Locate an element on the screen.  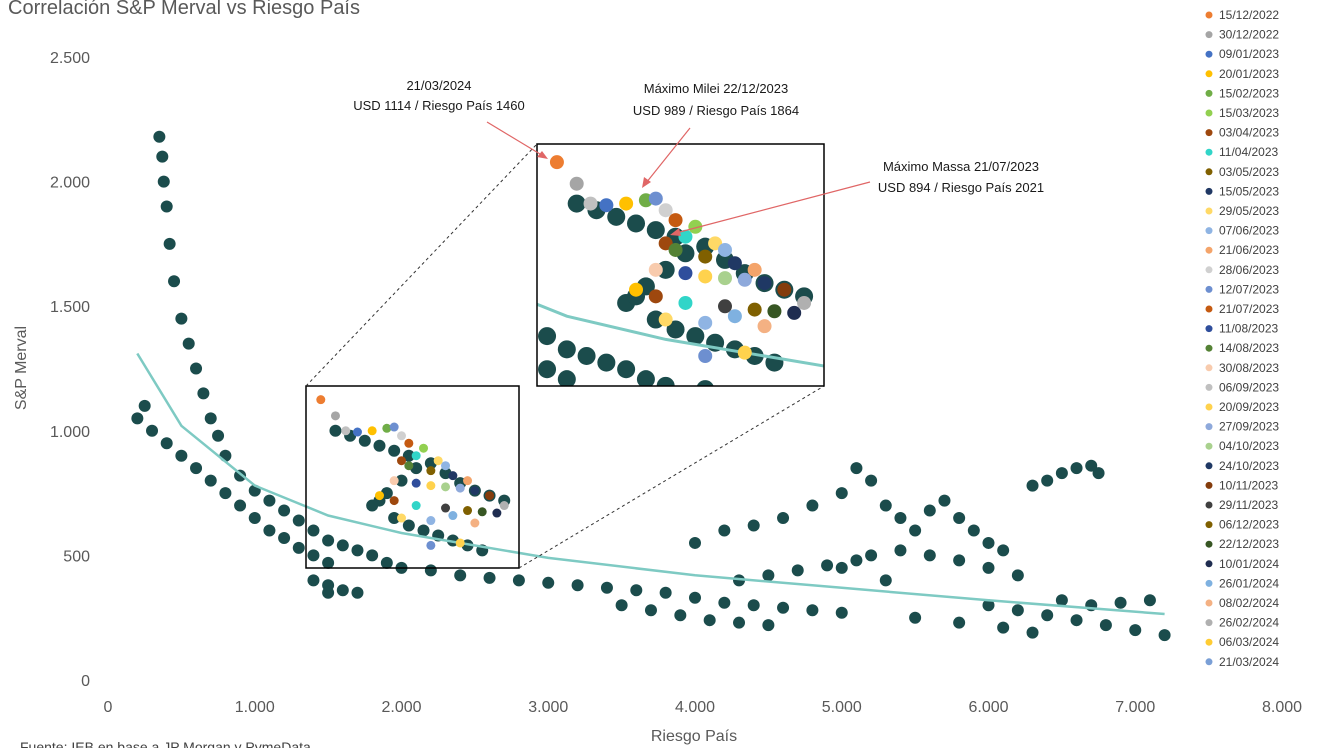
legend-label: 03/05/2023 is located at coordinates (1249, 172).